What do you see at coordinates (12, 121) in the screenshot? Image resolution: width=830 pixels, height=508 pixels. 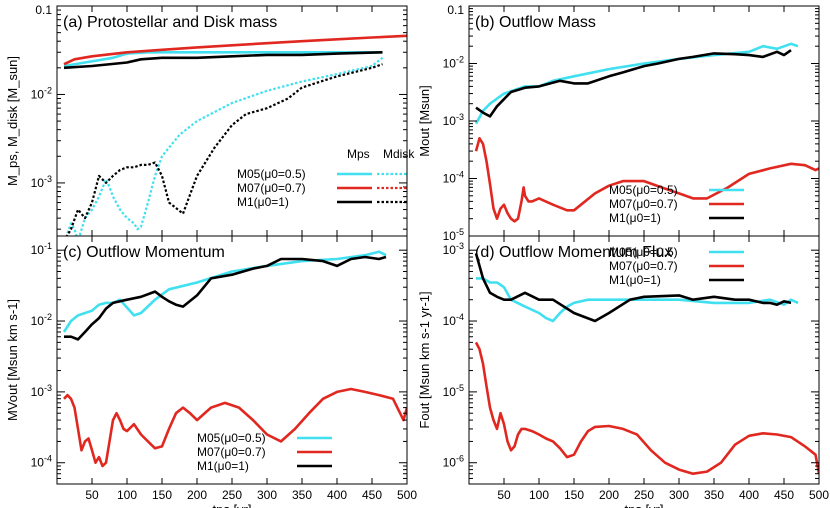 I see `y-axis-label: M_ps, M_disk [M_sun]` at bounding box center [12, 121].